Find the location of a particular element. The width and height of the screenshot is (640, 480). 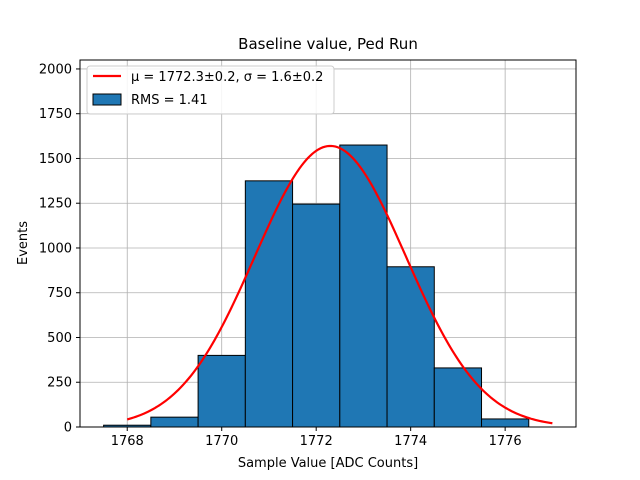

y-tick-label: 1250 is located at coordinates (55, 204).